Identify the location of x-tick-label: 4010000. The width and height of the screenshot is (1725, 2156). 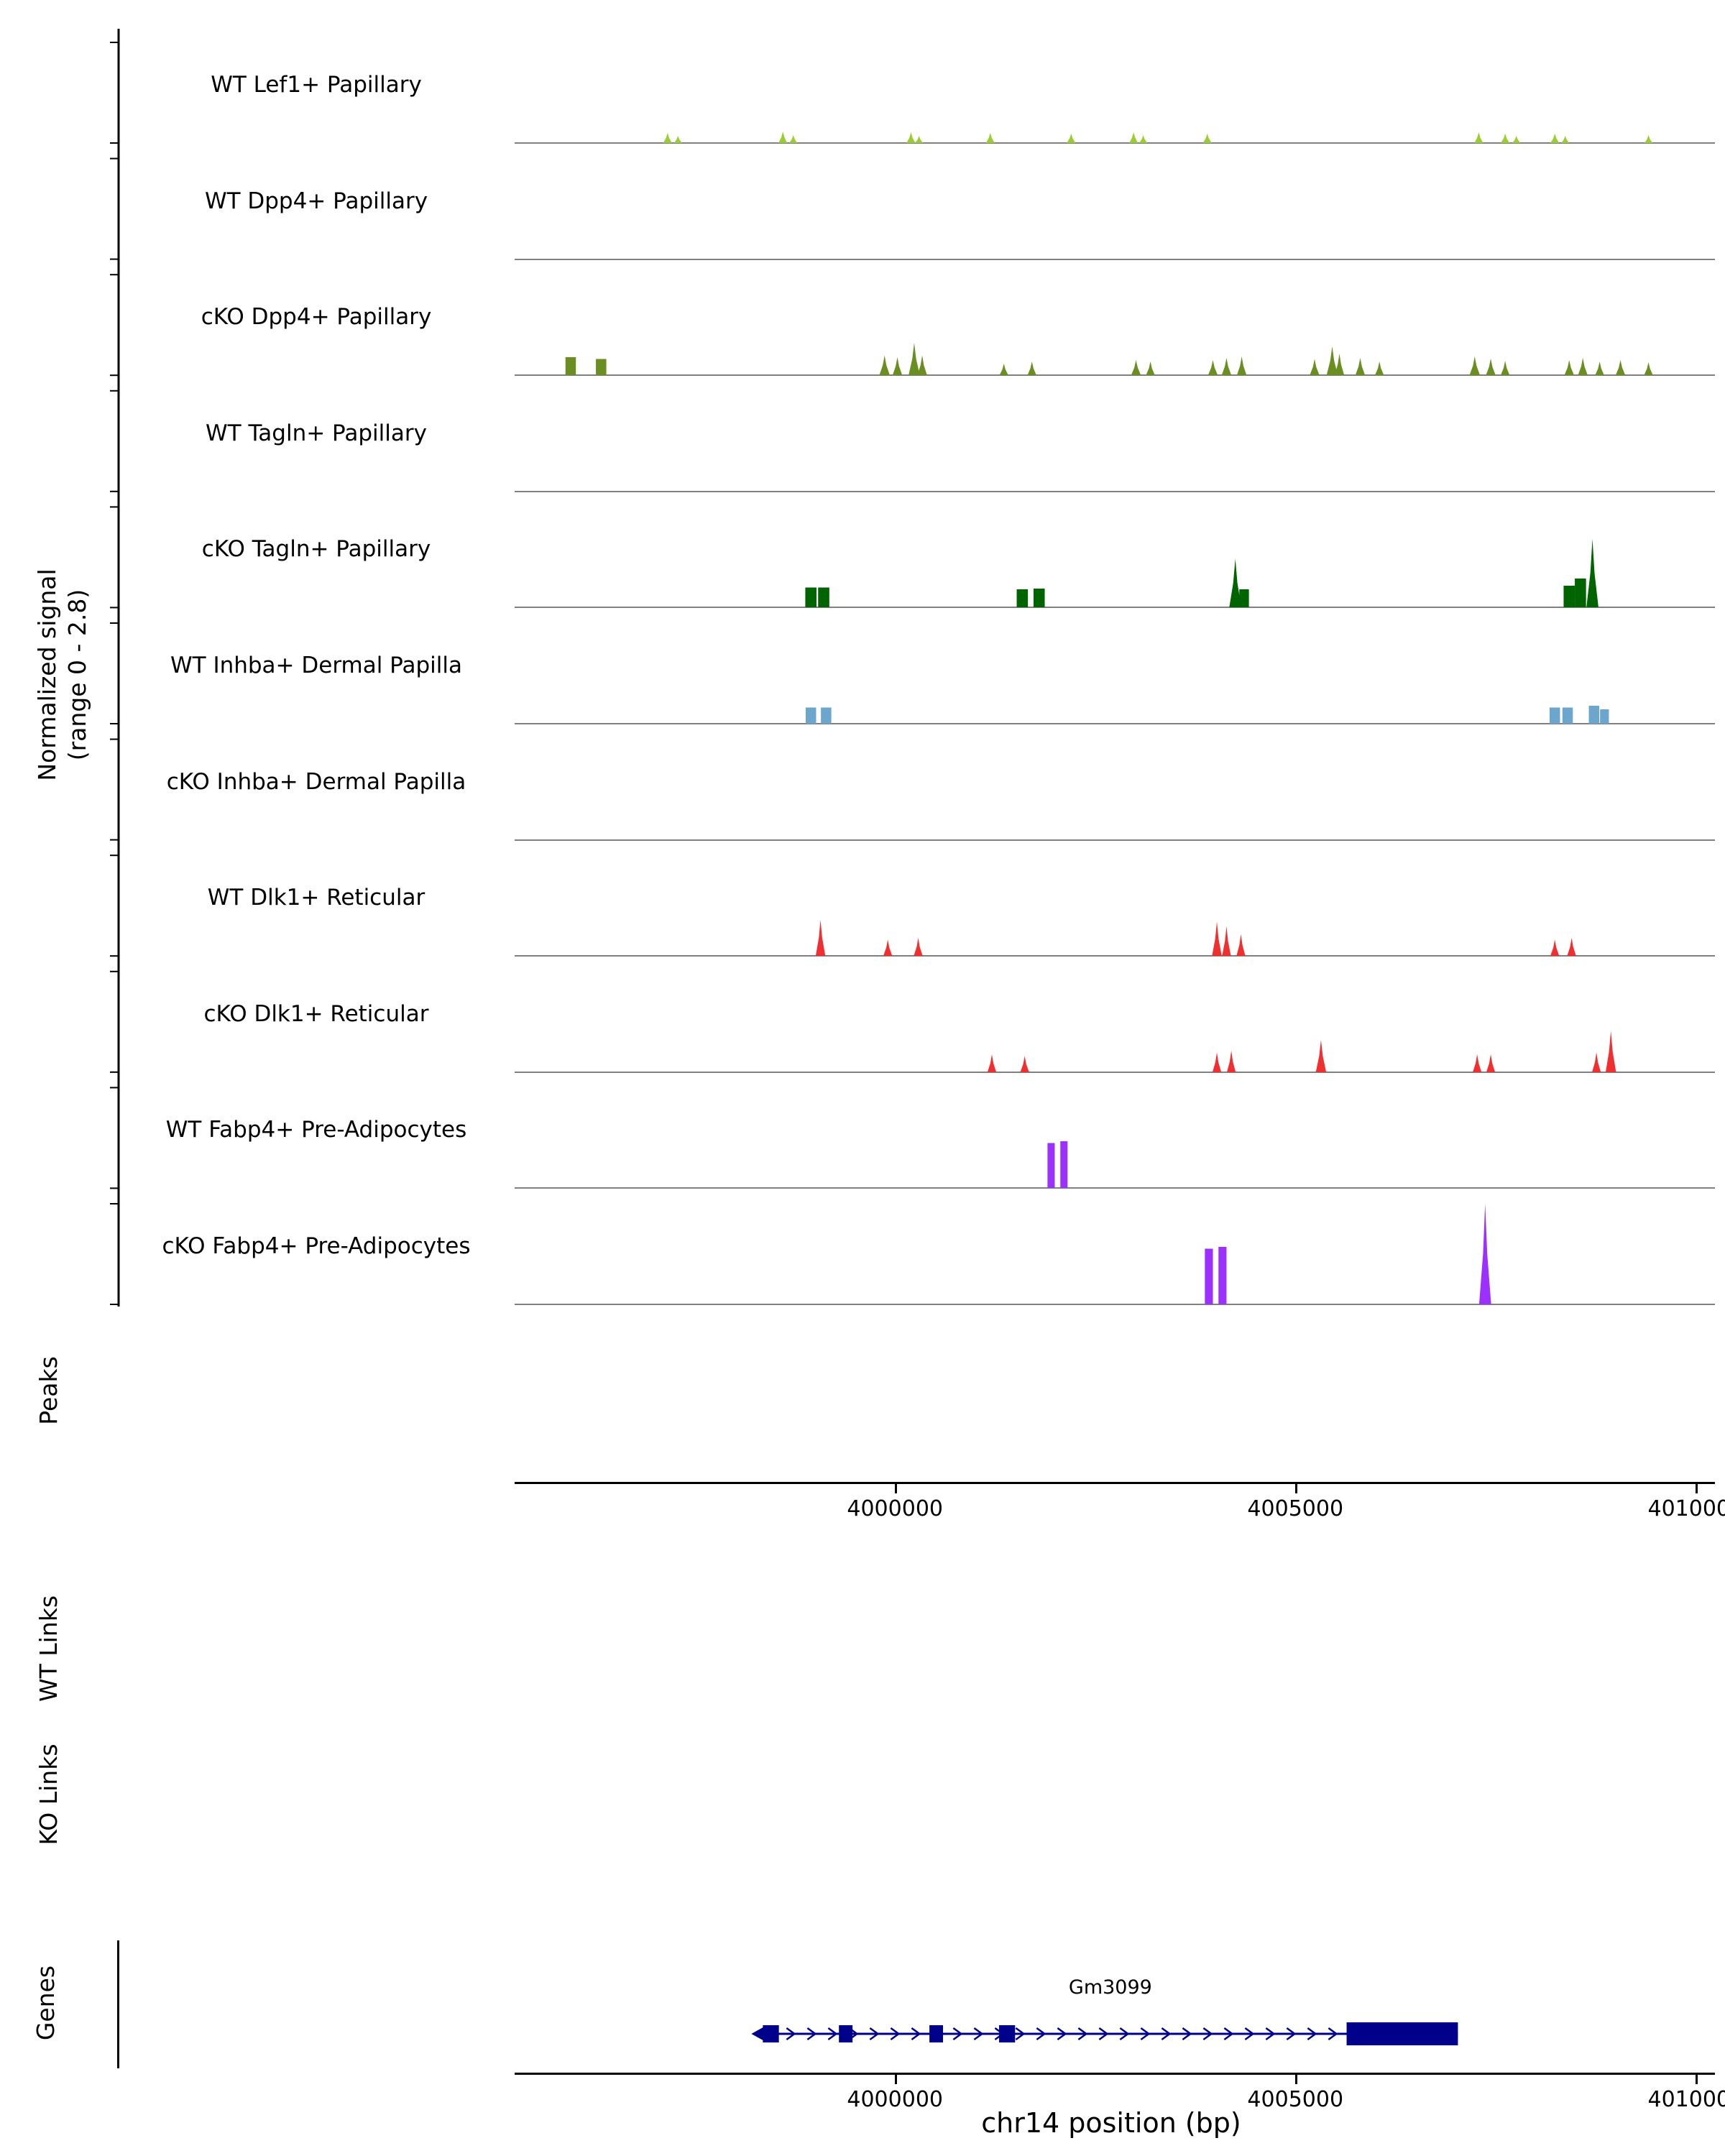
(1686, 1508).